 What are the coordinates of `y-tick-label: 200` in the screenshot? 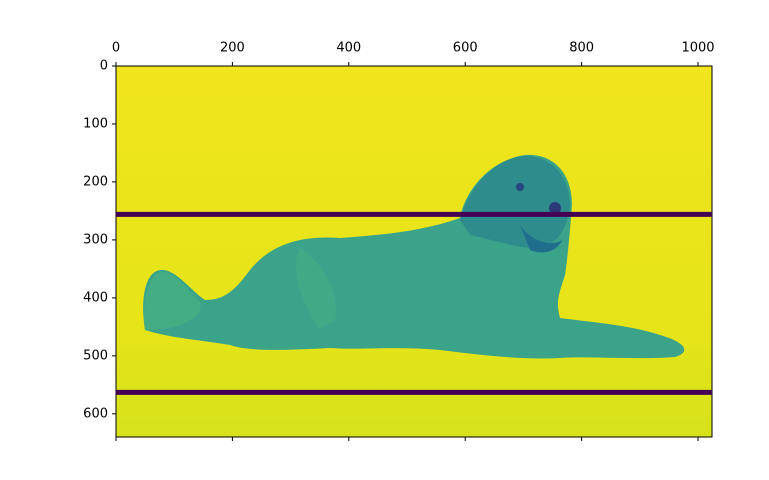 It's located at (95, 181).